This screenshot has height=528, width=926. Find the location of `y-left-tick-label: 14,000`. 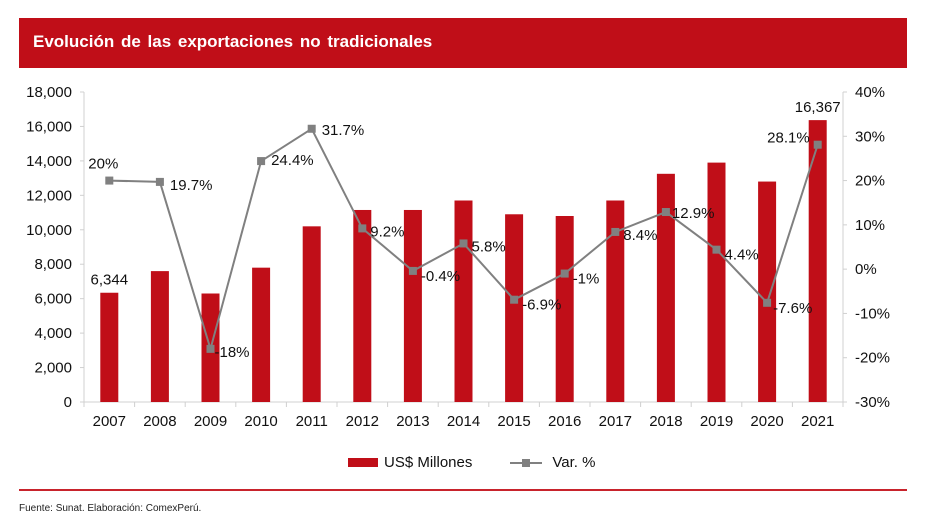

y-left-tick-label: 14,000 is located at coordinates (49, 161).